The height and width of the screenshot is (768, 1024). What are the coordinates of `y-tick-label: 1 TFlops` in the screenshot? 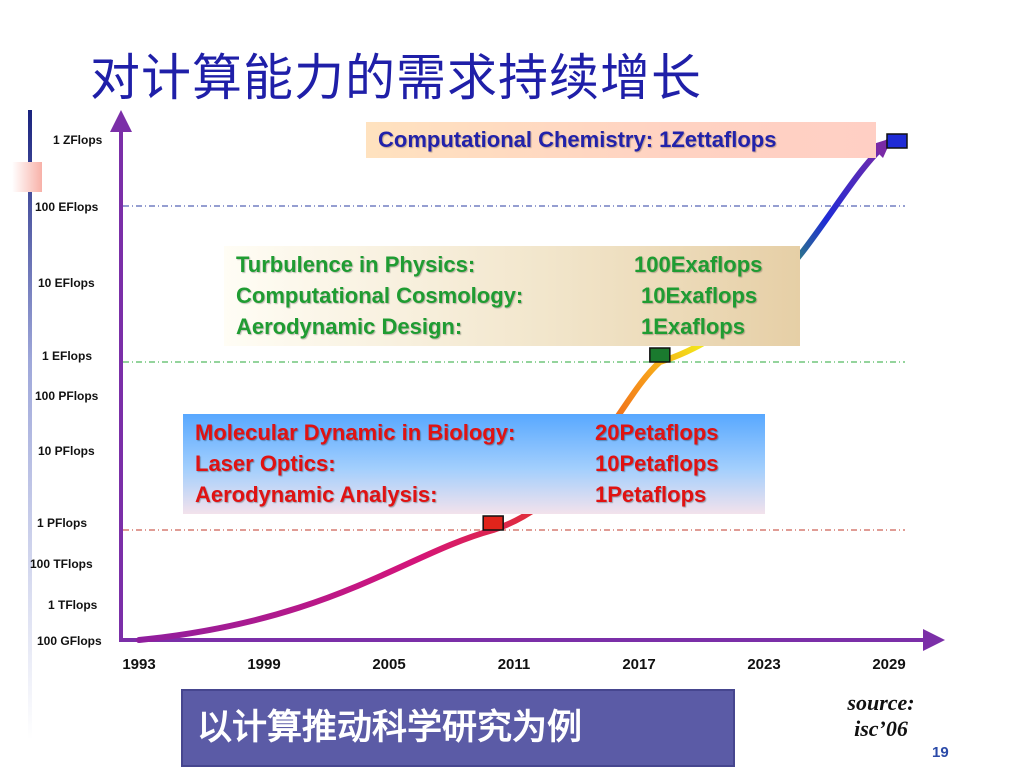 It's located at (73, 605).